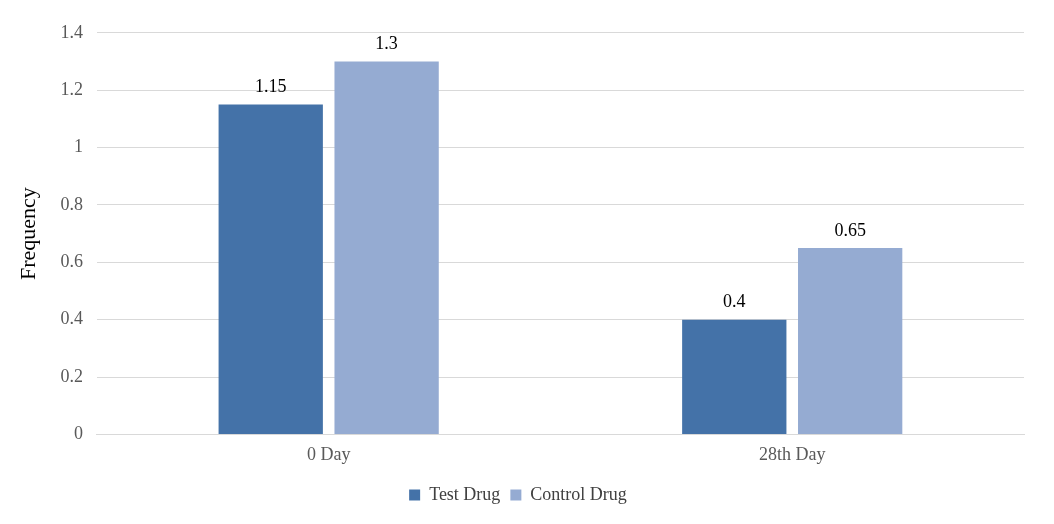 The image size is (1054, 524). Describe the element at coordinates (465, 493) in the screenshot. I see `legend-label: Test Drug` at that location.